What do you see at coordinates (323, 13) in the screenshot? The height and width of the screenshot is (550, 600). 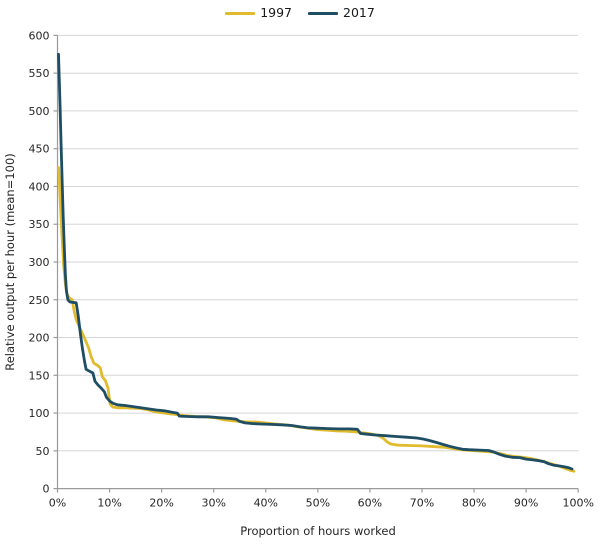 I see `legend-swatch-2017` at bounding box center [323, 13].